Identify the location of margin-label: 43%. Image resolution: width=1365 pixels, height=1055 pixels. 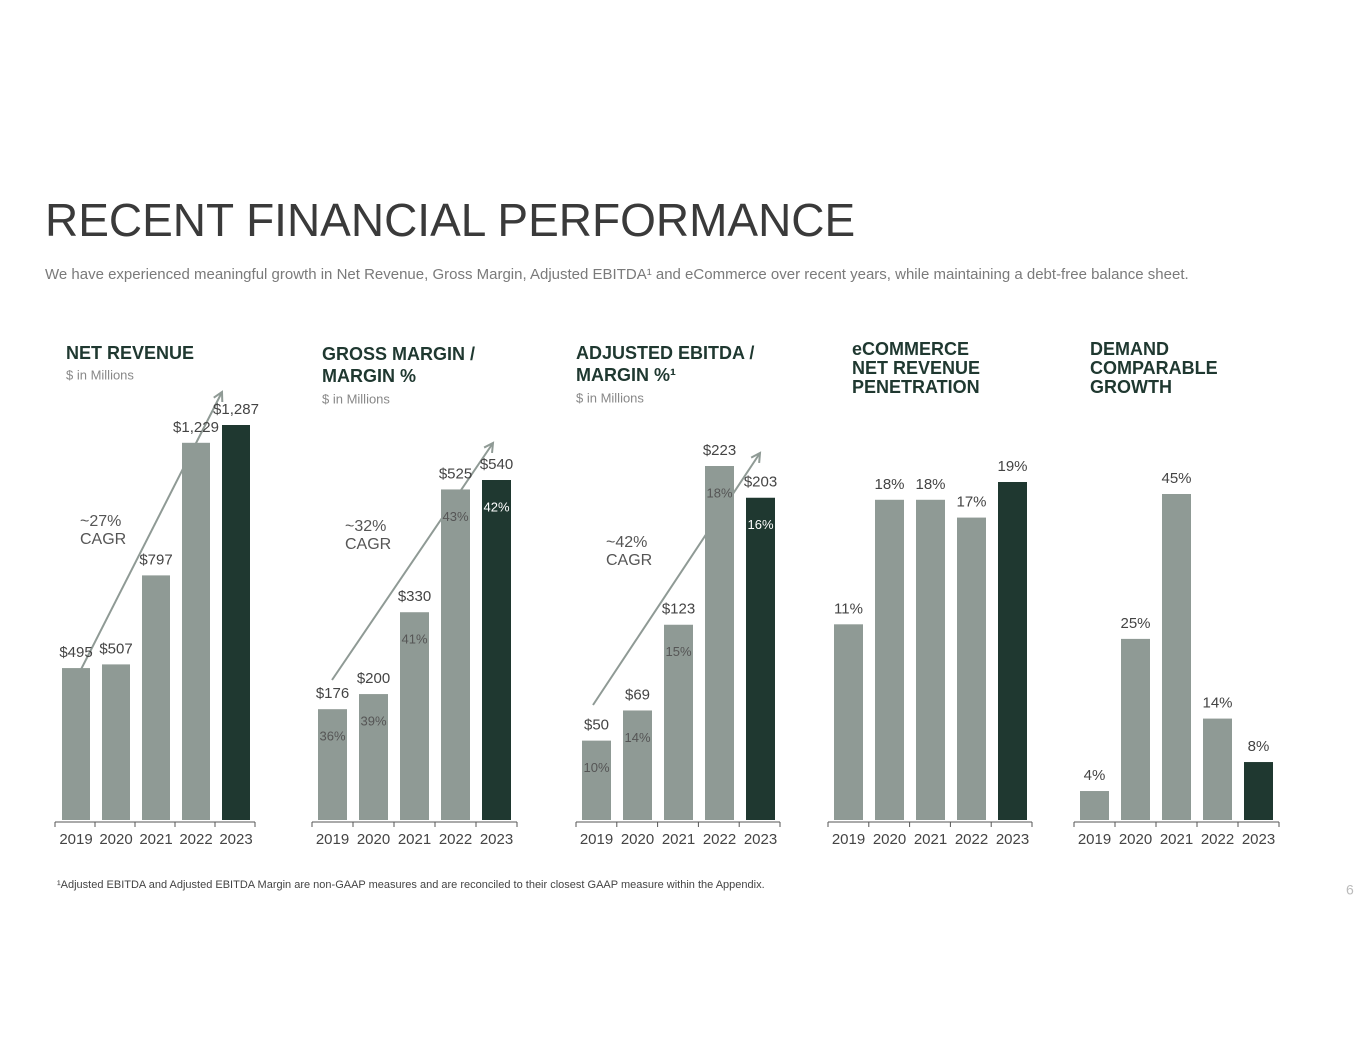
(455, 516).